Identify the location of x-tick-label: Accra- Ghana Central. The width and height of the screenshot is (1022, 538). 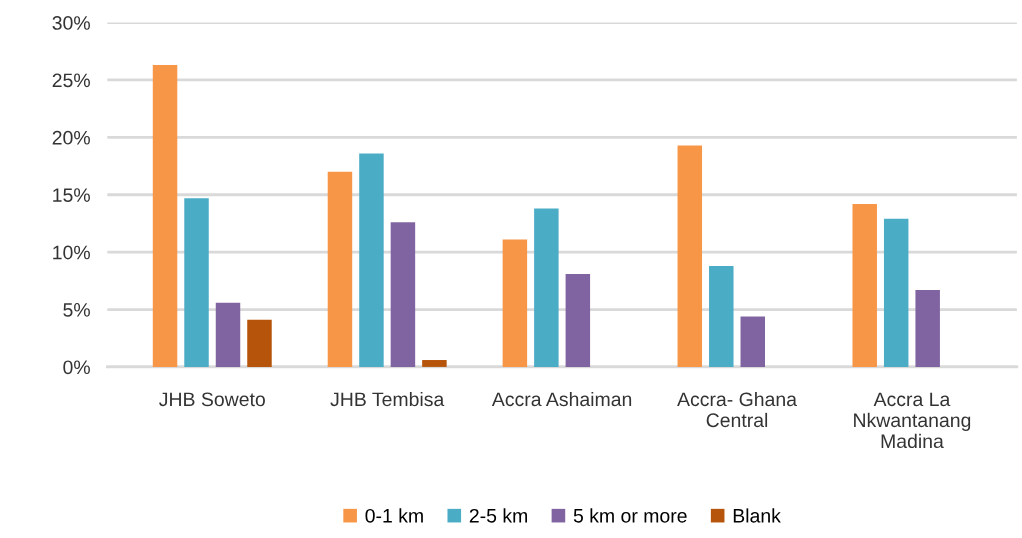
(737, 409).